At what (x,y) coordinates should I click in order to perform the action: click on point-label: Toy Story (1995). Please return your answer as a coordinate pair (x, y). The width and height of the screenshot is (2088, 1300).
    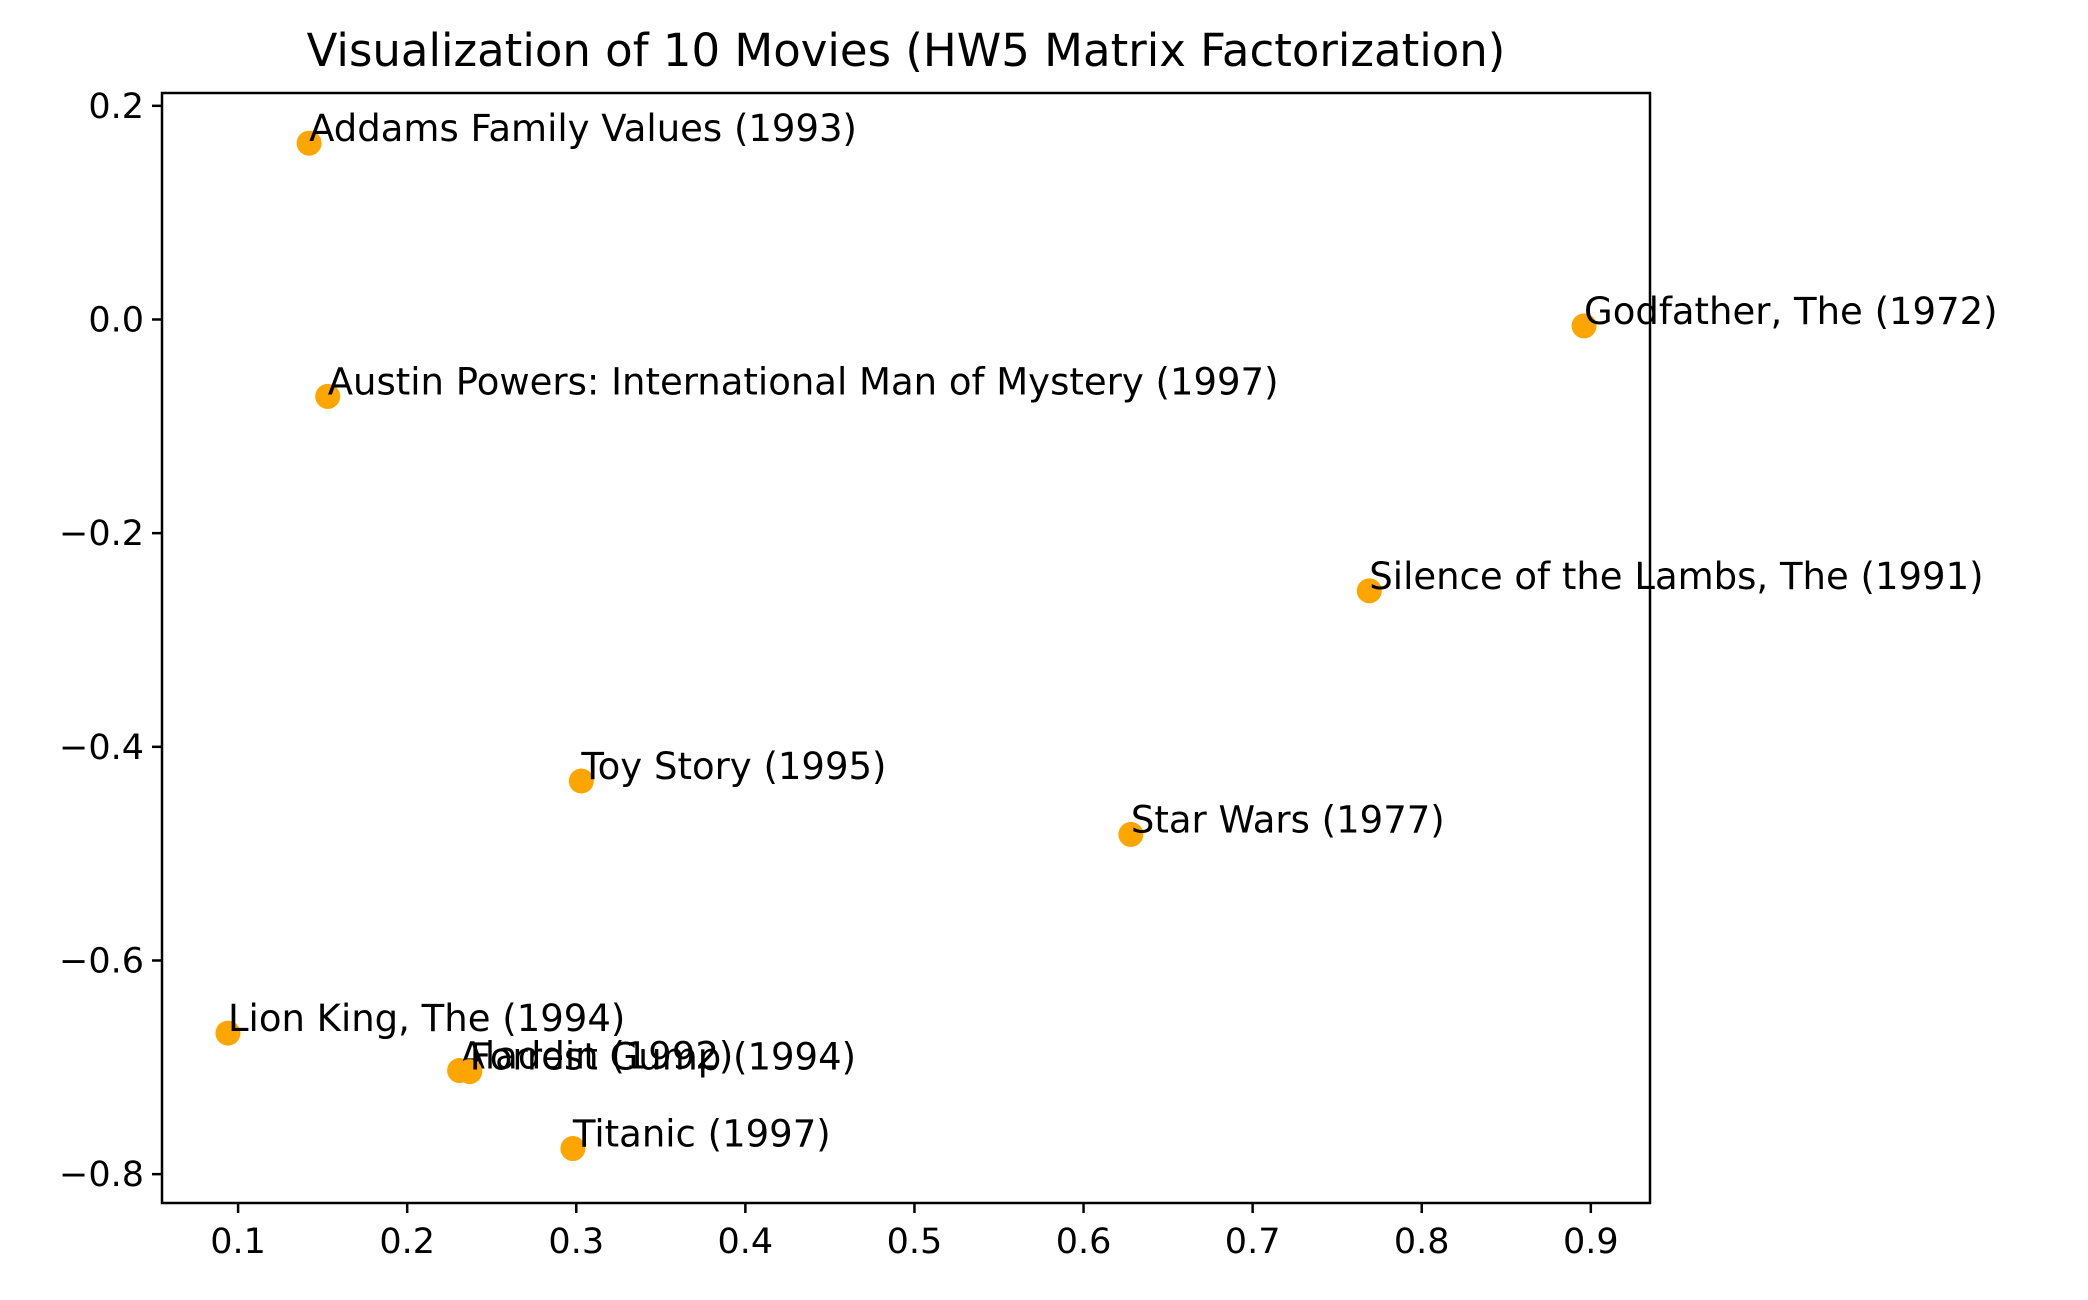
    Looking at the image, I should click on (733, 766).